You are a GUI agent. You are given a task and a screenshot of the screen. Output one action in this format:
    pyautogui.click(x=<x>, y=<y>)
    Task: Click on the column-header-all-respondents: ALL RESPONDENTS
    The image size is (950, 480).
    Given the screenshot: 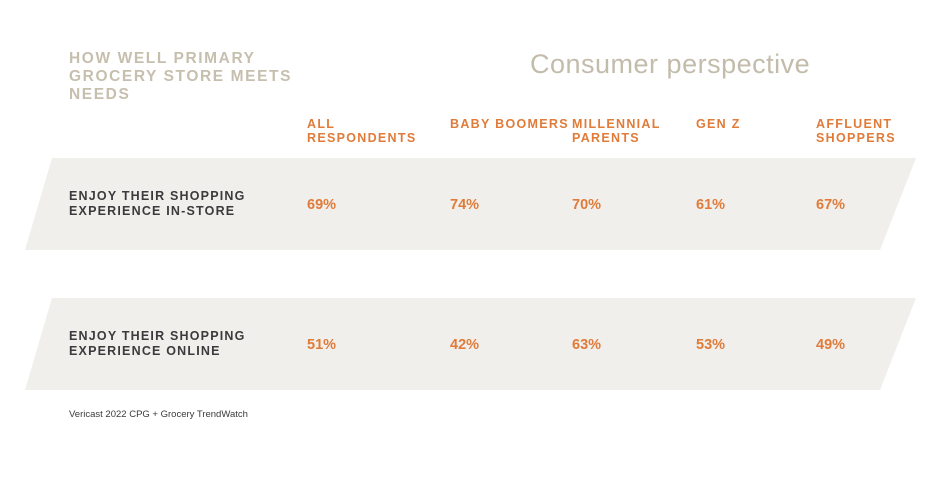 What is the action you would take?
    pyautogui.click(x=362, y=131)
    